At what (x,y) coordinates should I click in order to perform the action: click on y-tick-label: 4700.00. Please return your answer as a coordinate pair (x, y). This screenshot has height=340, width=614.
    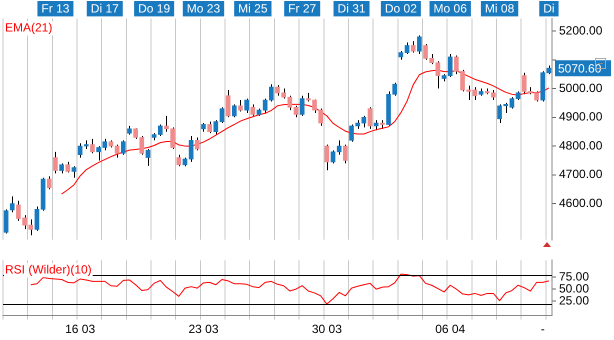
    Looking at the image, I should click on (581, 174).